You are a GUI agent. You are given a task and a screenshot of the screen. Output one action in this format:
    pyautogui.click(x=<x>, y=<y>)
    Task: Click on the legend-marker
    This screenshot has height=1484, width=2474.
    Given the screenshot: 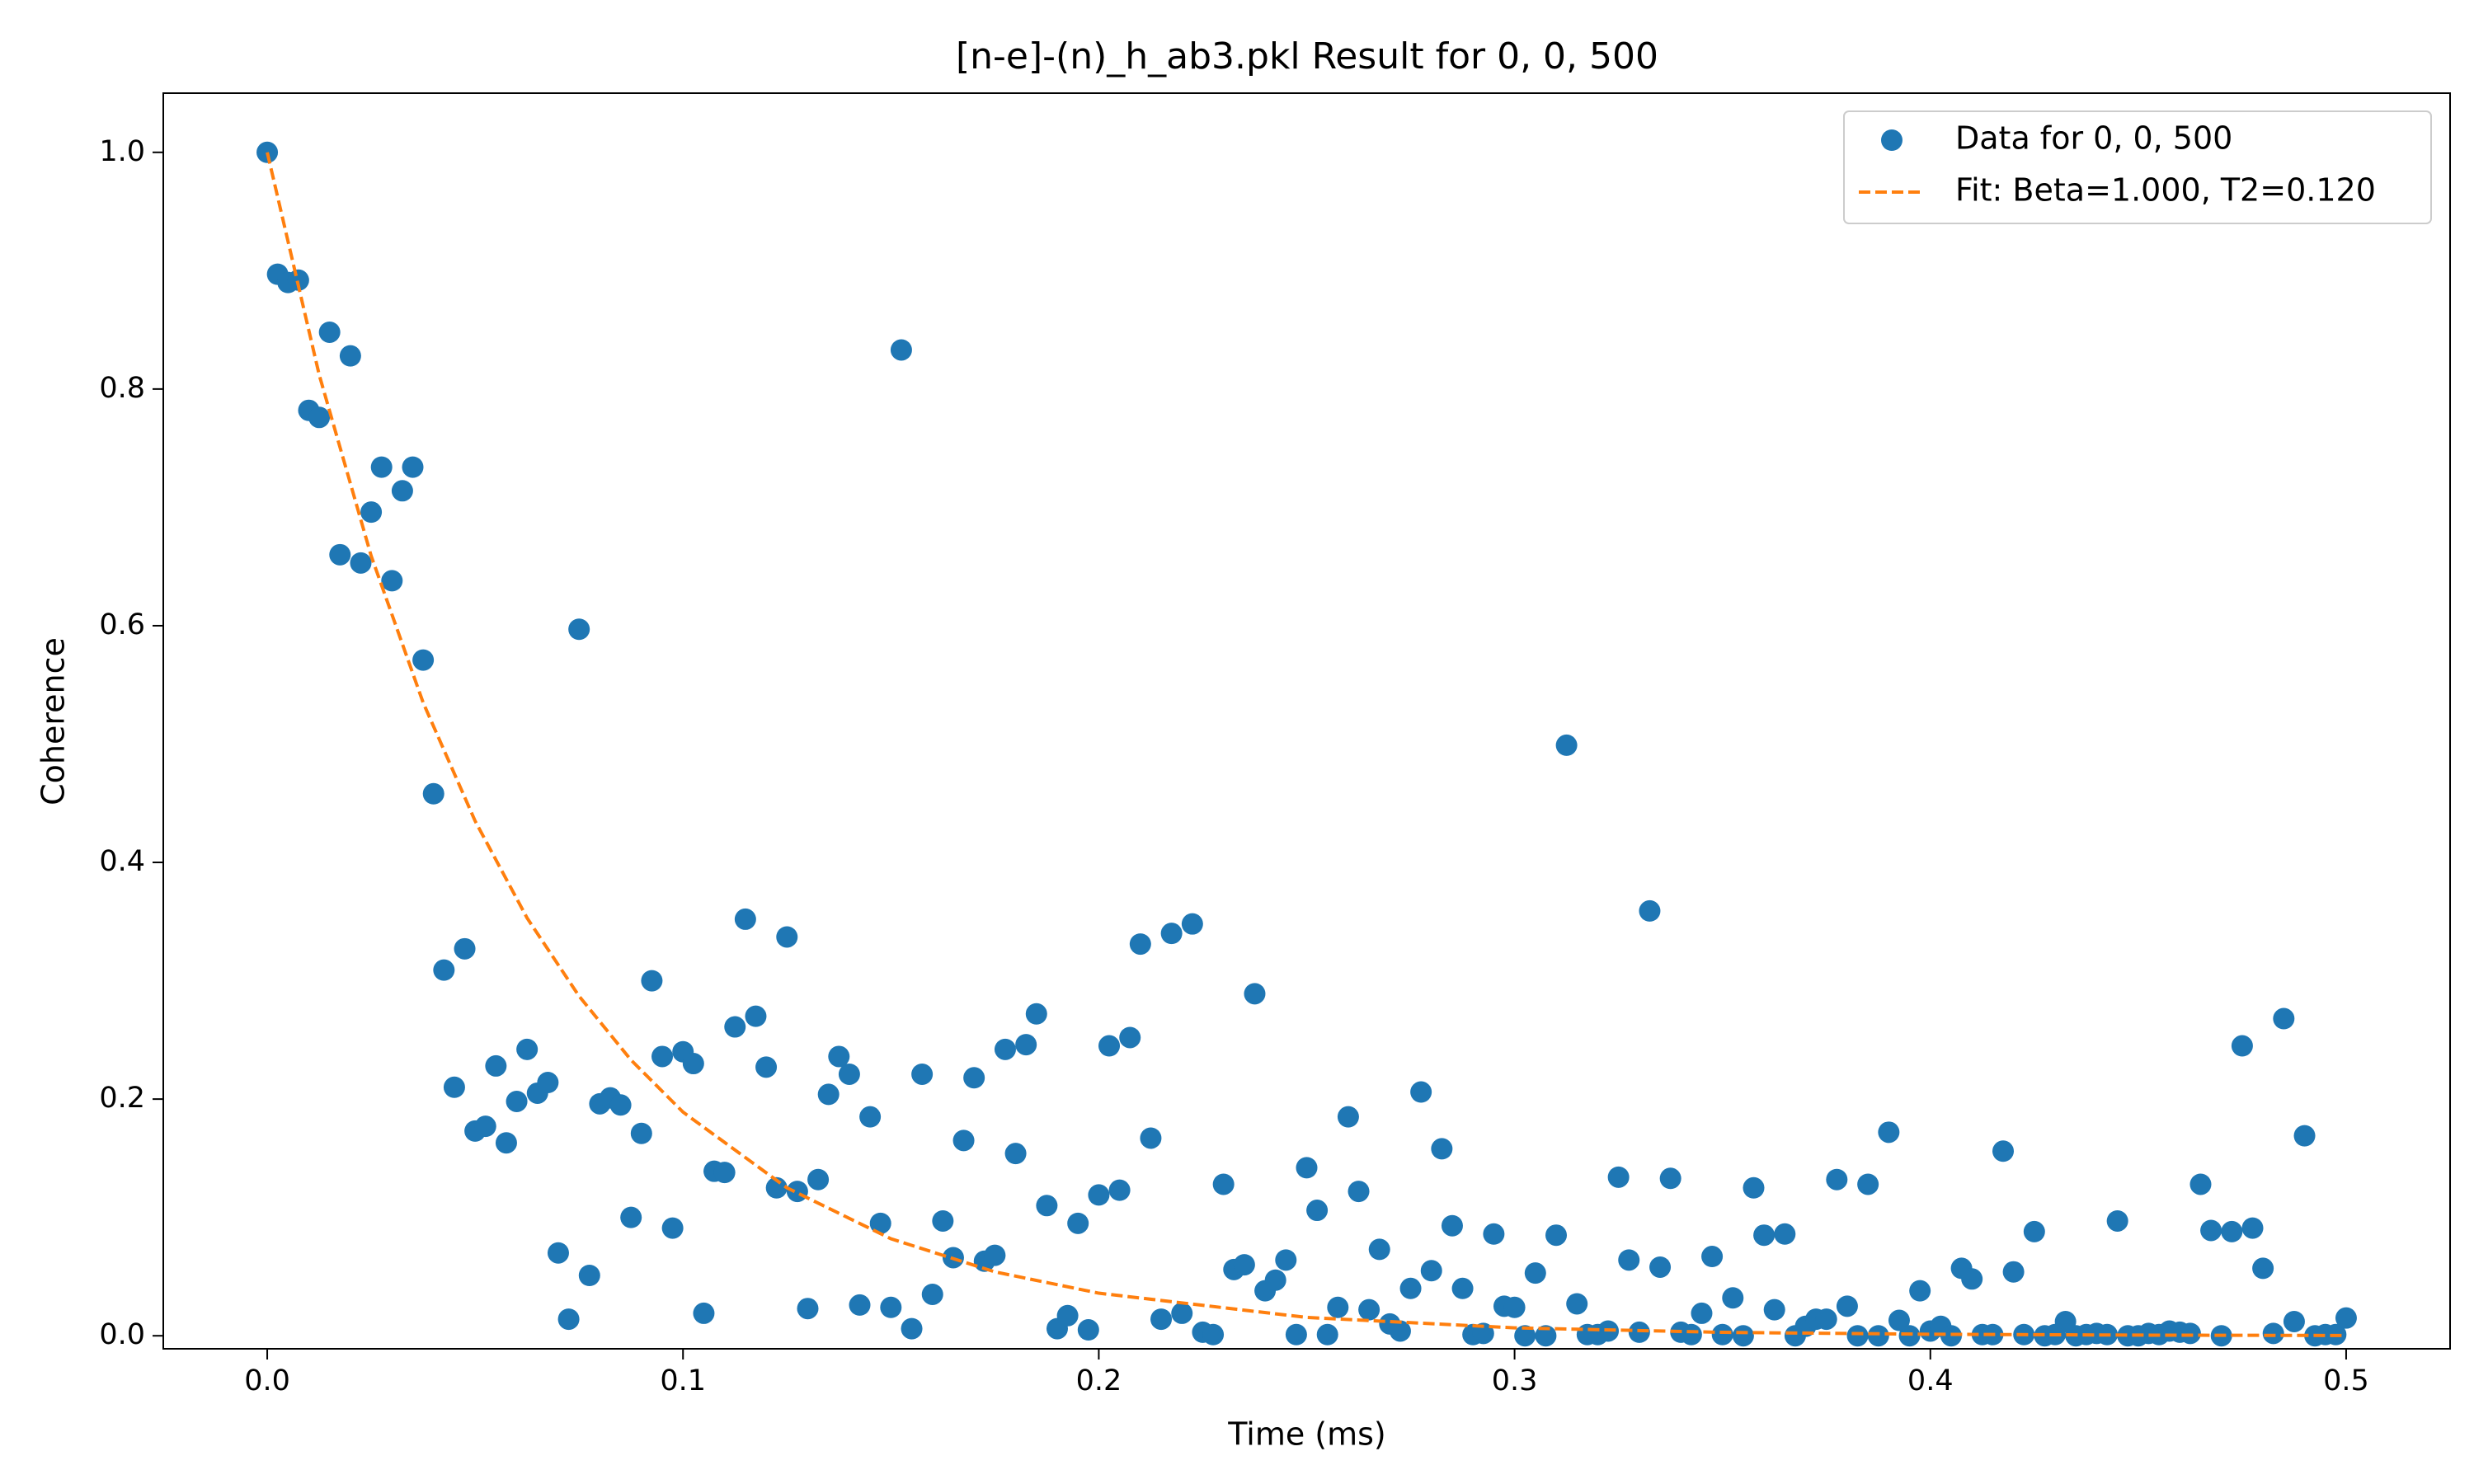 What is the action you would take?
    pyautogui.click(x=1892, y=140)
    